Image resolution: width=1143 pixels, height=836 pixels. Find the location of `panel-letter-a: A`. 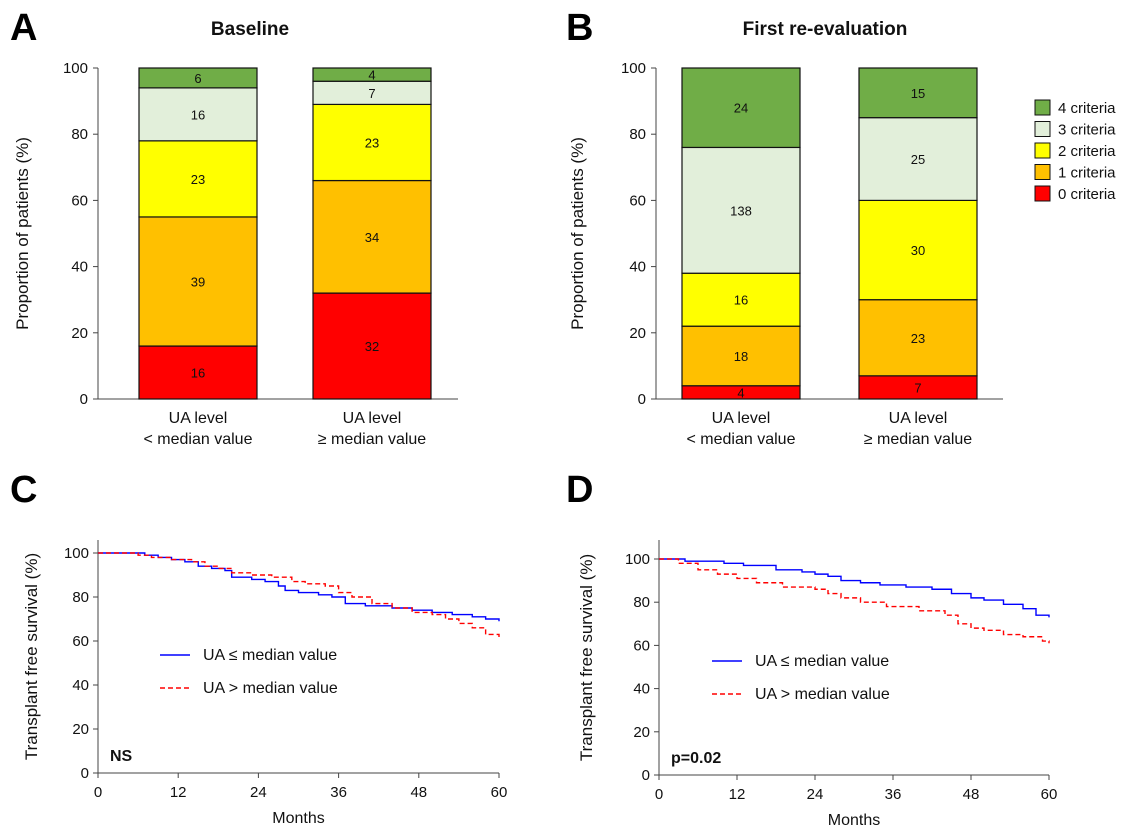

panel-letter-a: A is located at coordinates (23, 28).